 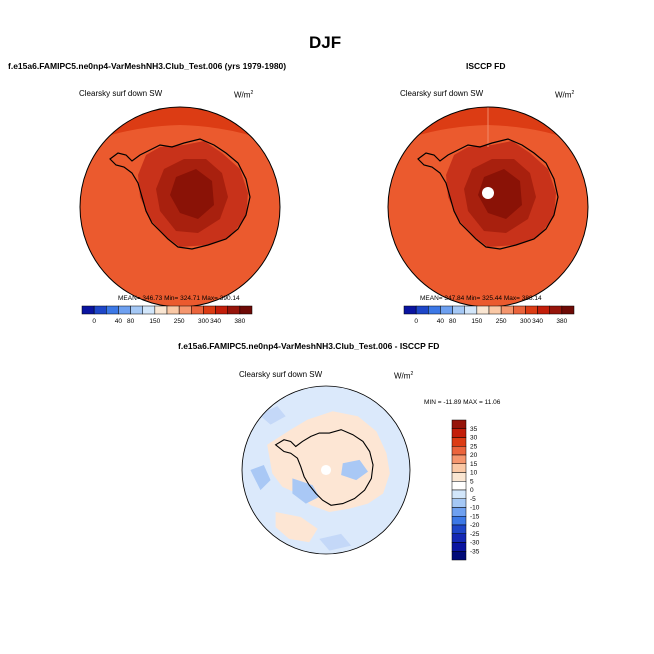 I want to click on colorbar-label: -30, so click(x=475, y=543).